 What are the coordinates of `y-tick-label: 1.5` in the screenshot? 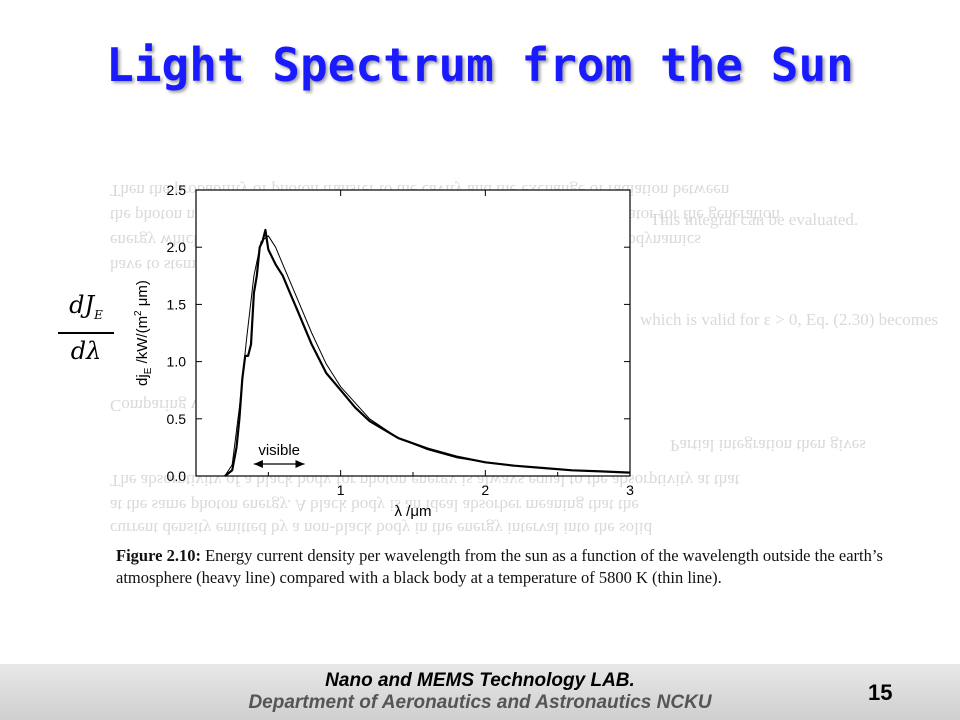 It's located at (177, 304).